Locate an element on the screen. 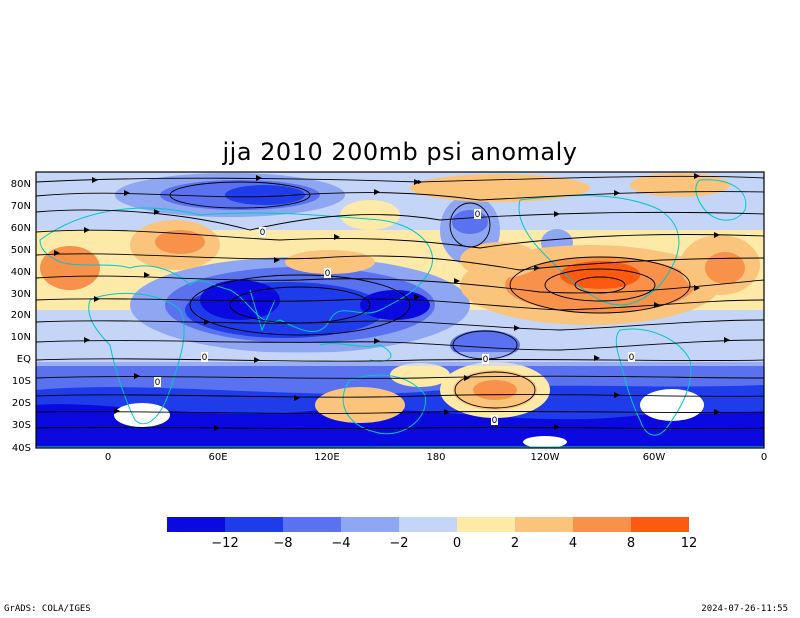 Image resolution: width=800 pixels, height=618 pixels. footer-credit: GrADS: COLA/IGES is located at coordinates (47, 609).